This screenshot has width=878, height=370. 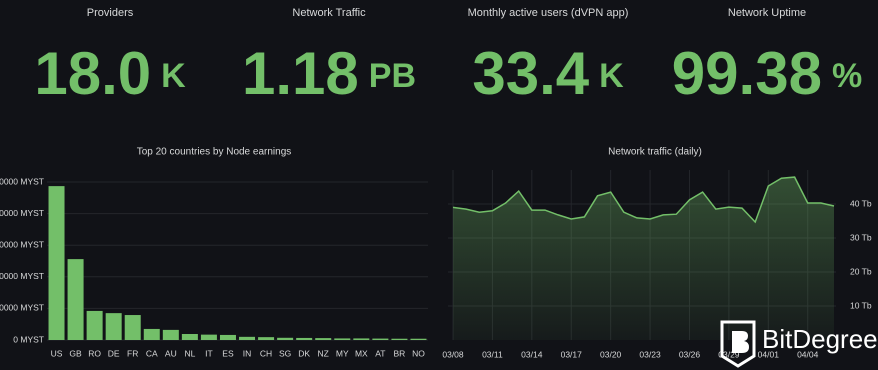 I want to click on x-tick-label: 04/01, so click(x=769, y=354).